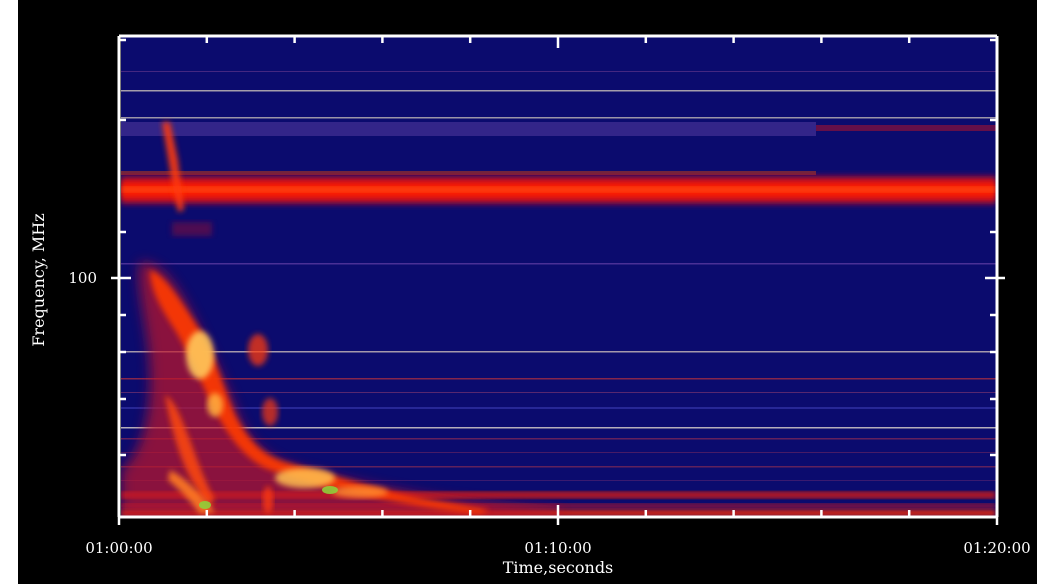 Image resolution: width=1037 pixels, height=584 pixels. Describe the element at coordinates (557, 548) in the screenshot. I see `x-tick-label-1: 01:10:00` at that location.